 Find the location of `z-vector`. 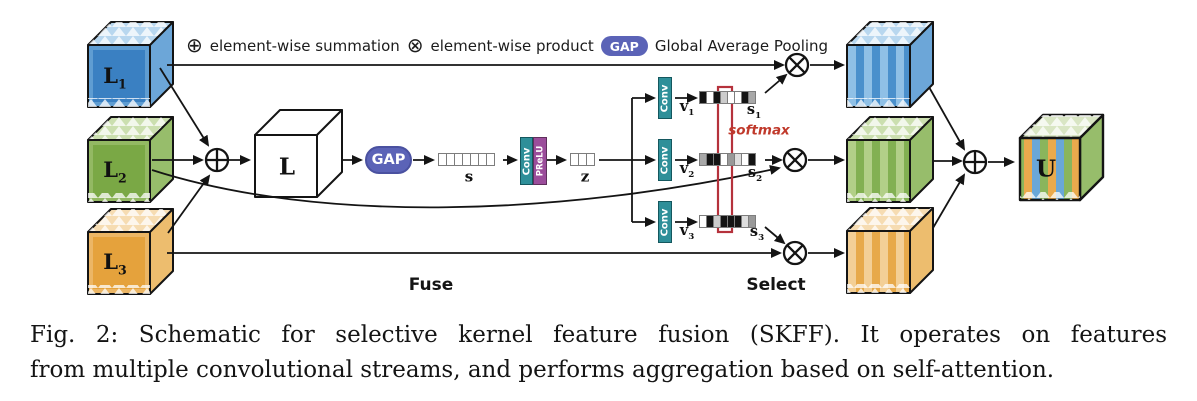

z-vector is located at coordinates (582, 159).